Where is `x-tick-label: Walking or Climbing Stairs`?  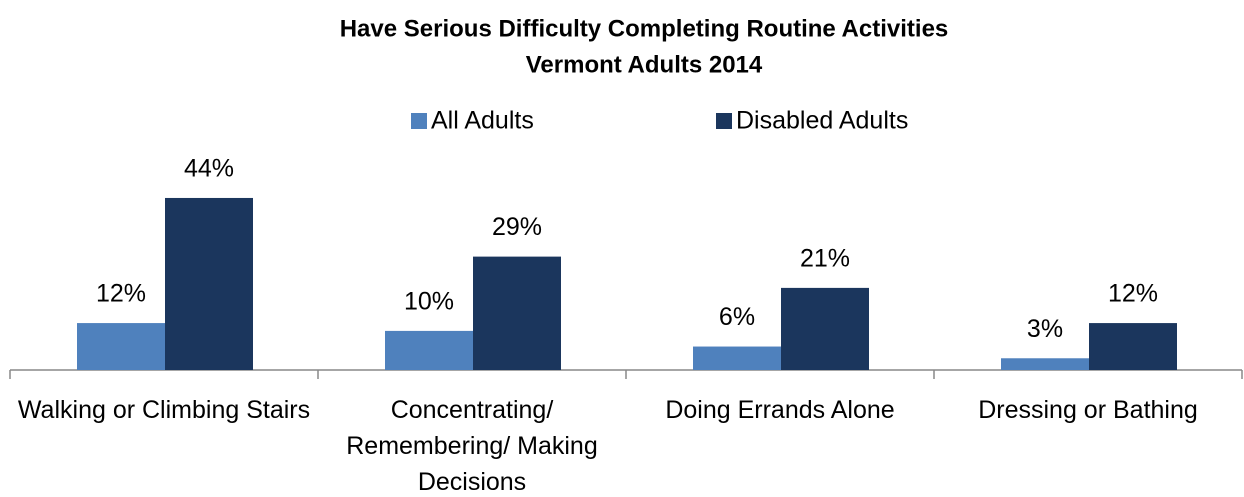 x-tick-label: Walking or Climbing Stairs is located at coordinates (164, 410).